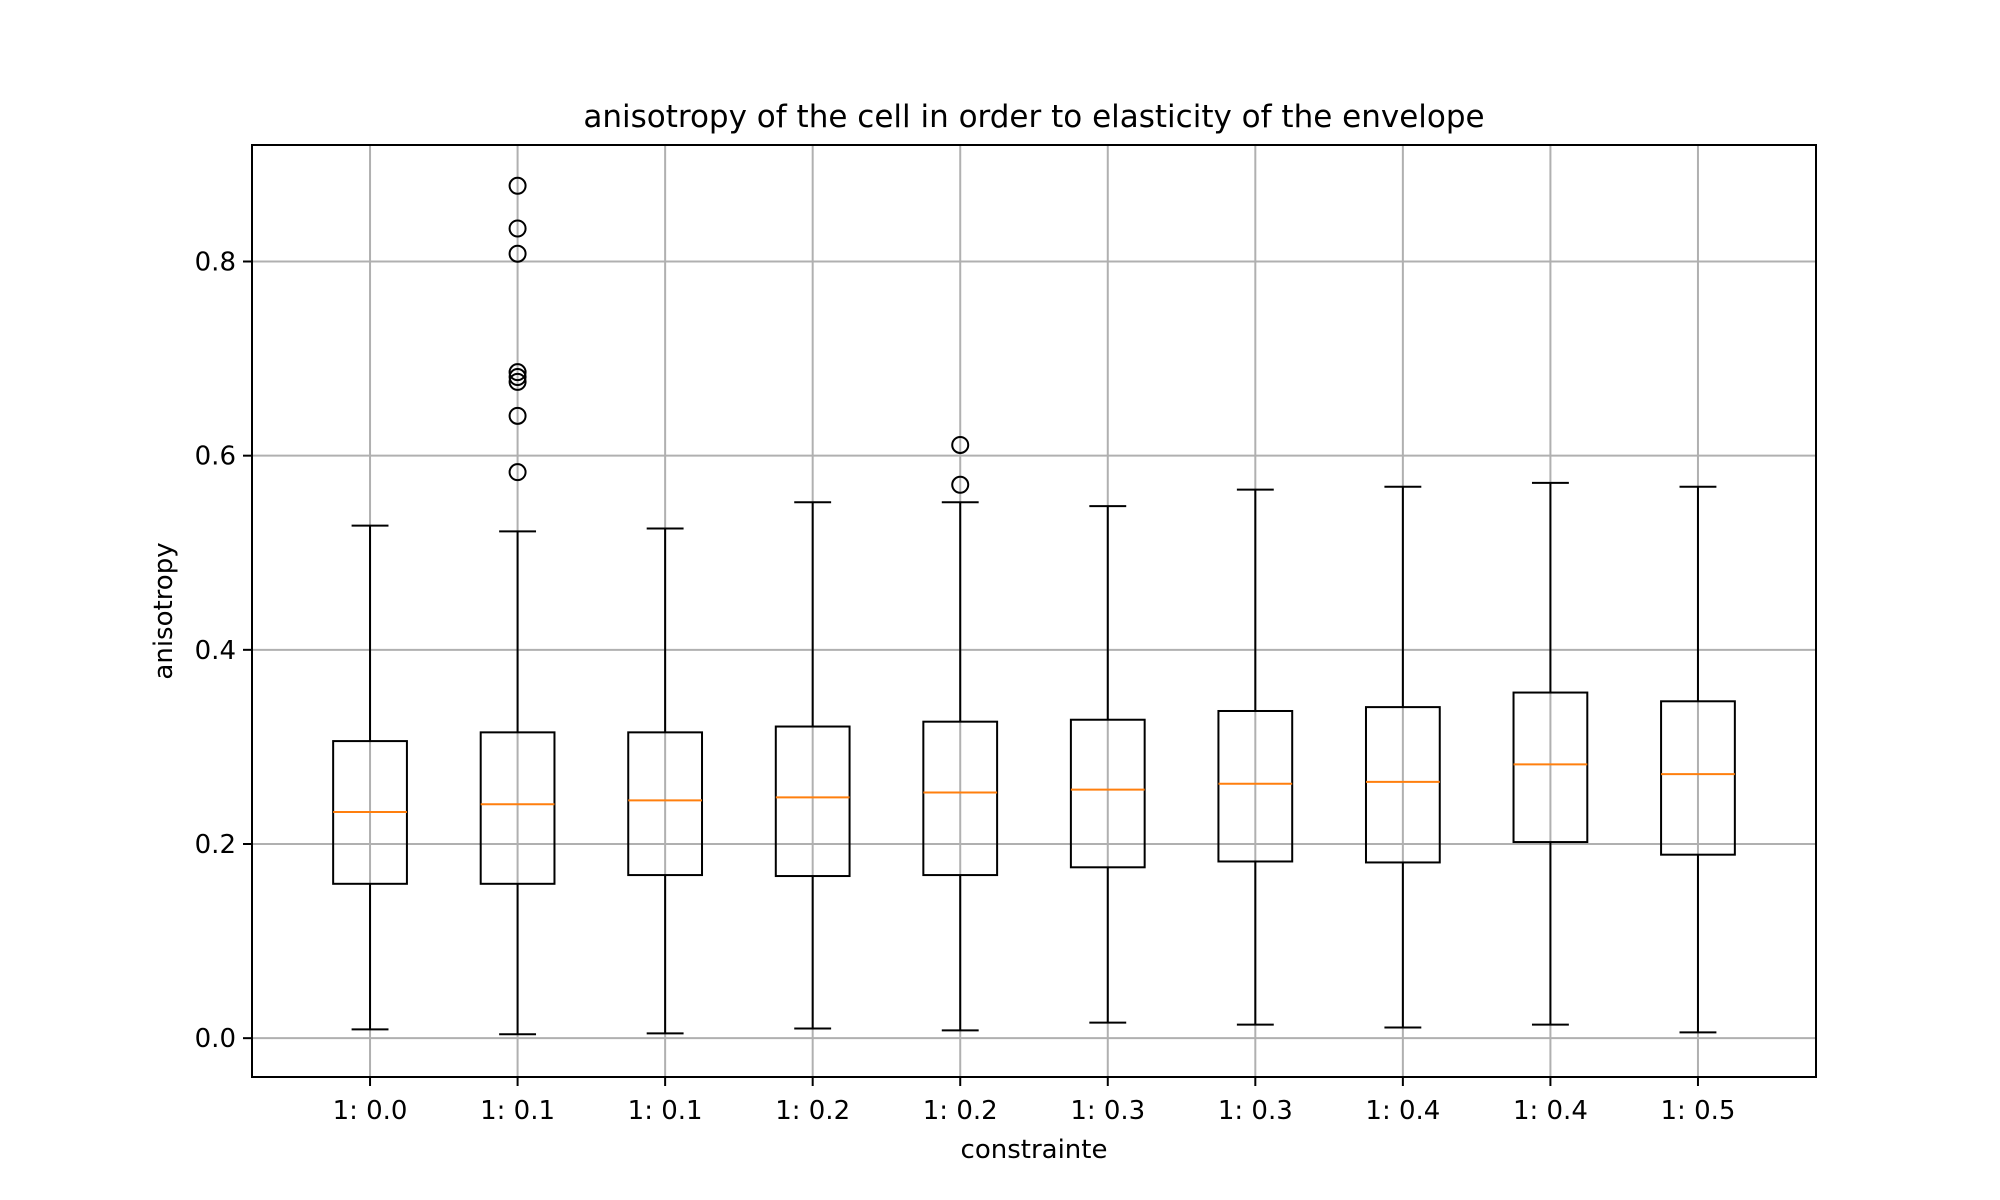 Image resolution: width=2000 pixels, height=1200 pixels. I want to click on y-axis: 0.0 0.2 0.4 0.6 0.8, so click(223, 651).